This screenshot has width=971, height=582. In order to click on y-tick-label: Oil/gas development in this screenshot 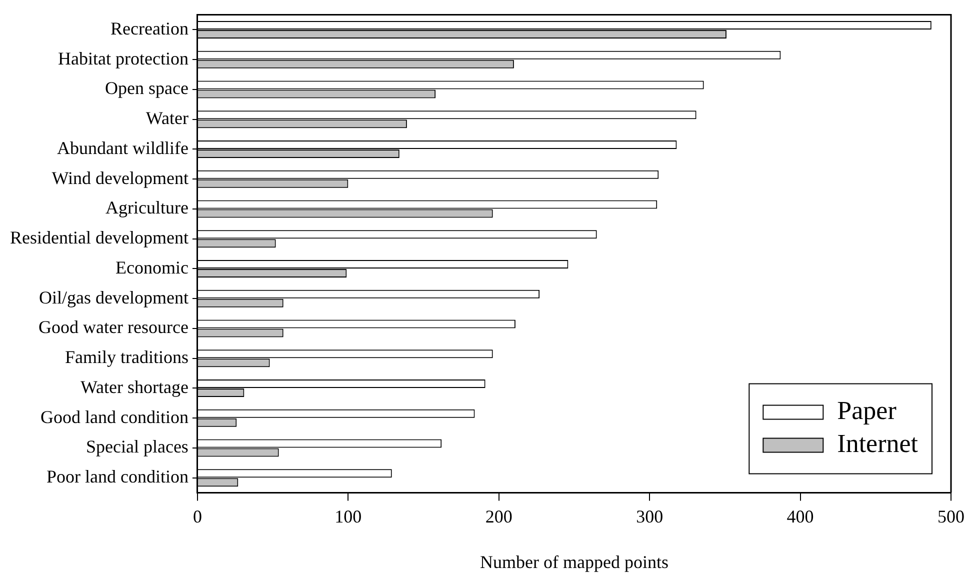, I will do `click(113, 297)`.